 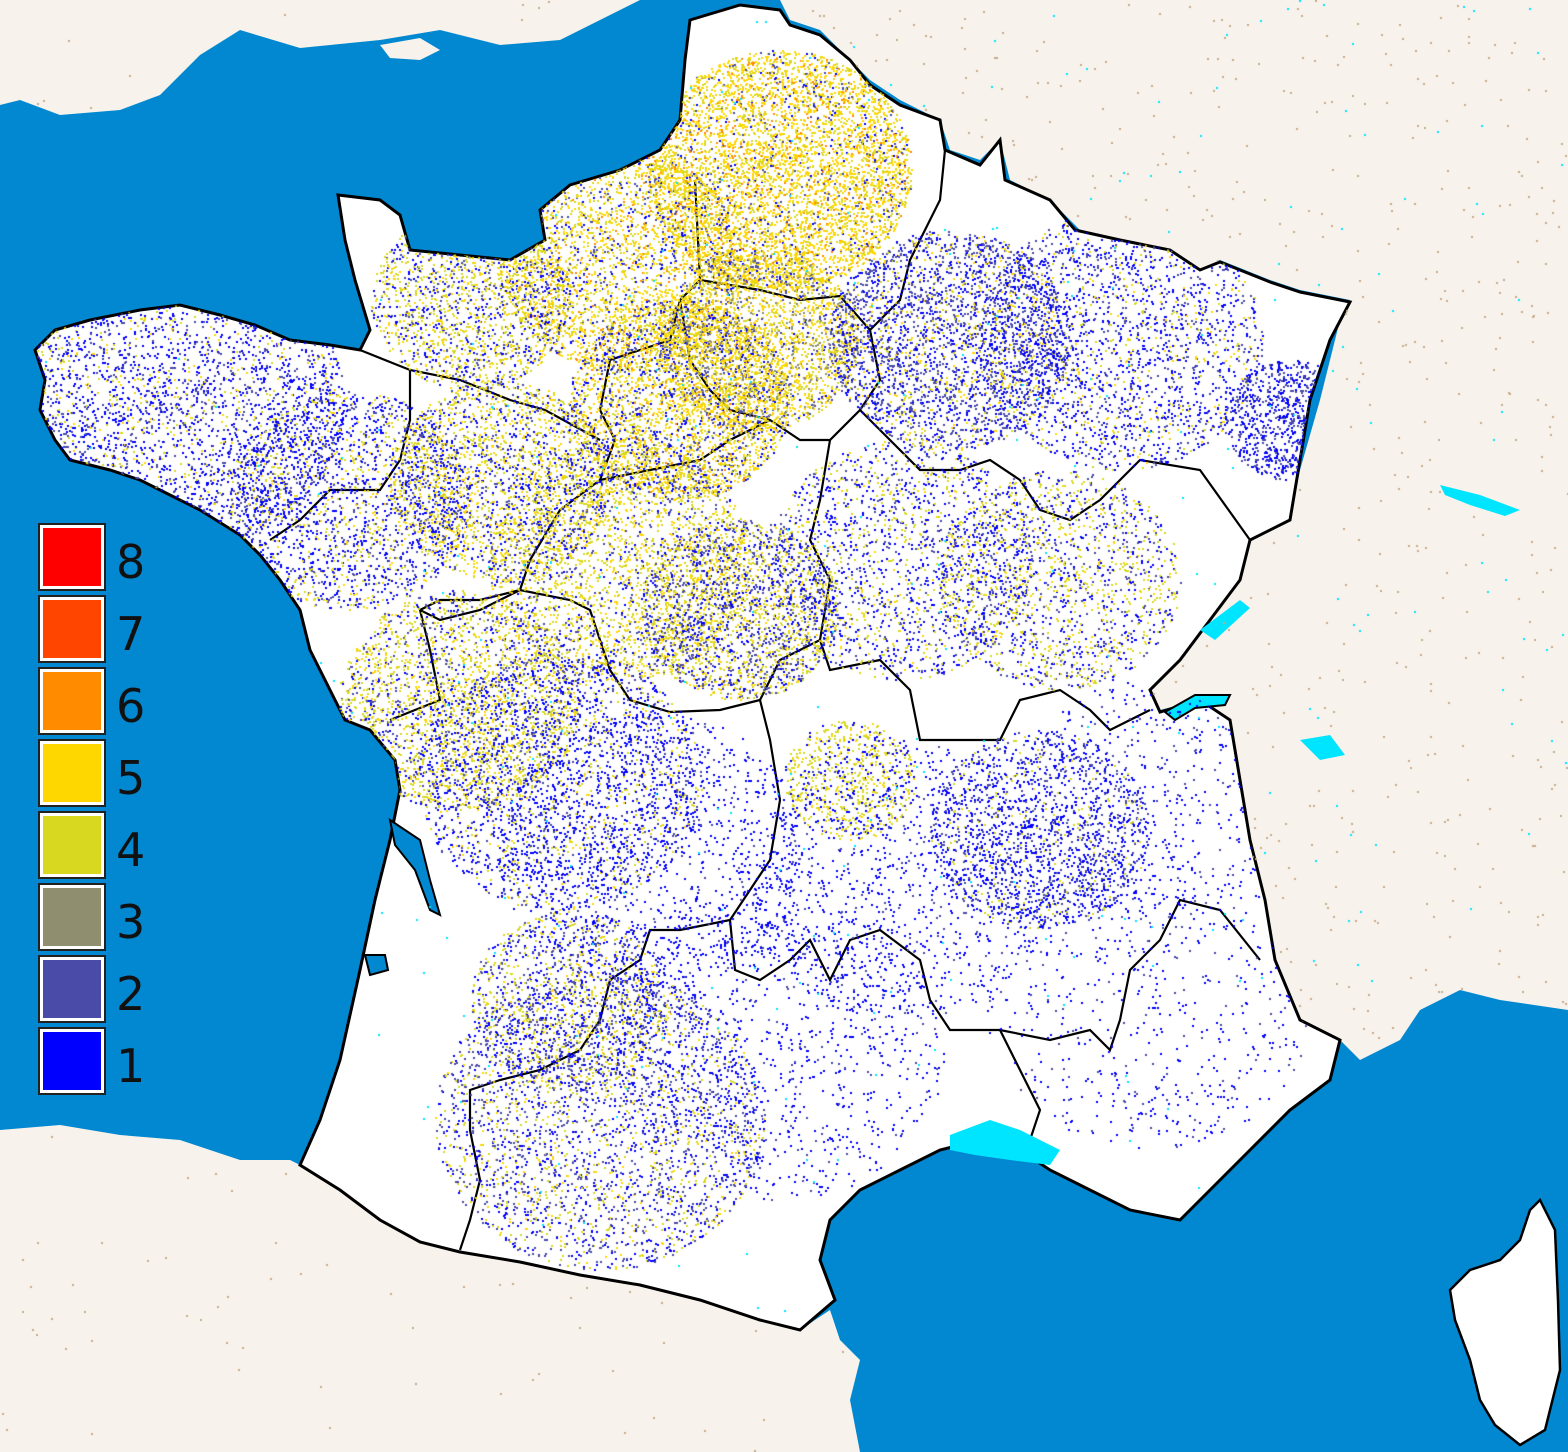 I want to click on legend-item: 8, so click(x=99, y=560).